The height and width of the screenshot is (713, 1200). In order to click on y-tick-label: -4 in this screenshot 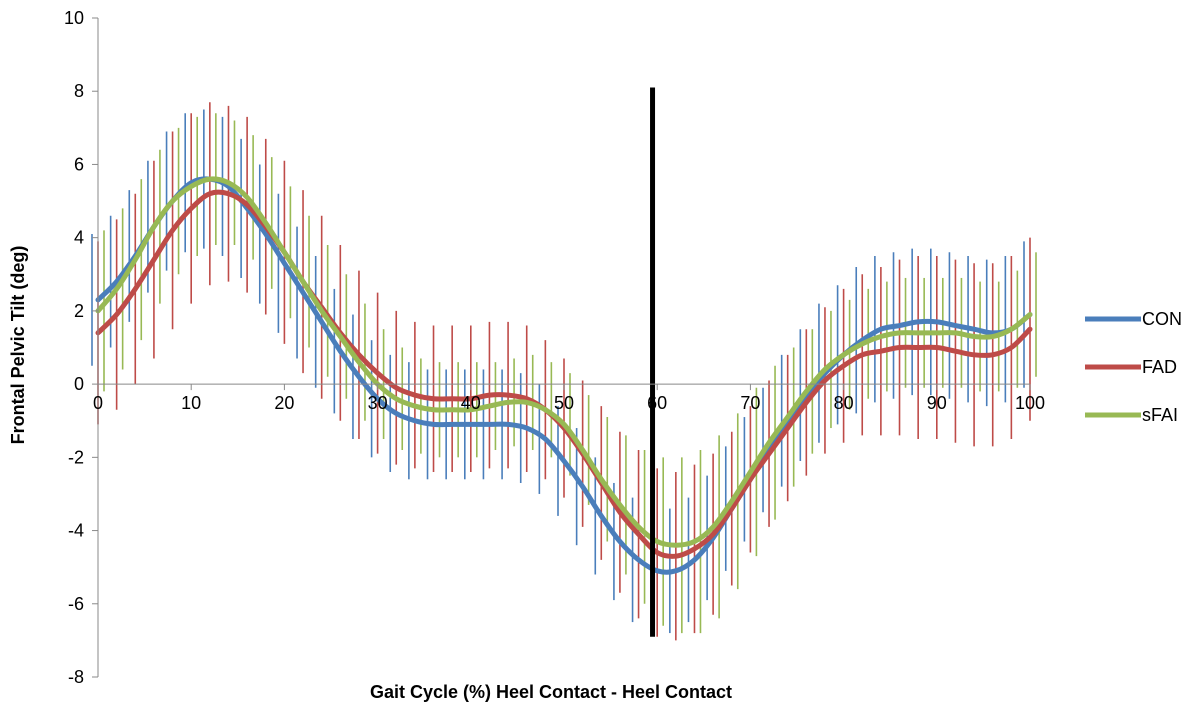, I will do `click(76, 531)`.